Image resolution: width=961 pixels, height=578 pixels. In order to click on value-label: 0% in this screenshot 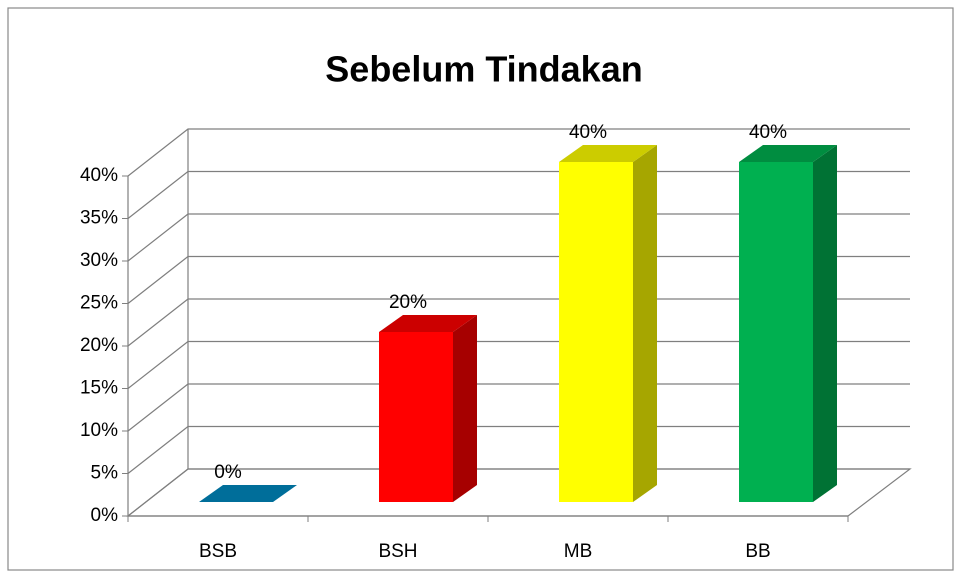, I will do `click(228, 472)`.